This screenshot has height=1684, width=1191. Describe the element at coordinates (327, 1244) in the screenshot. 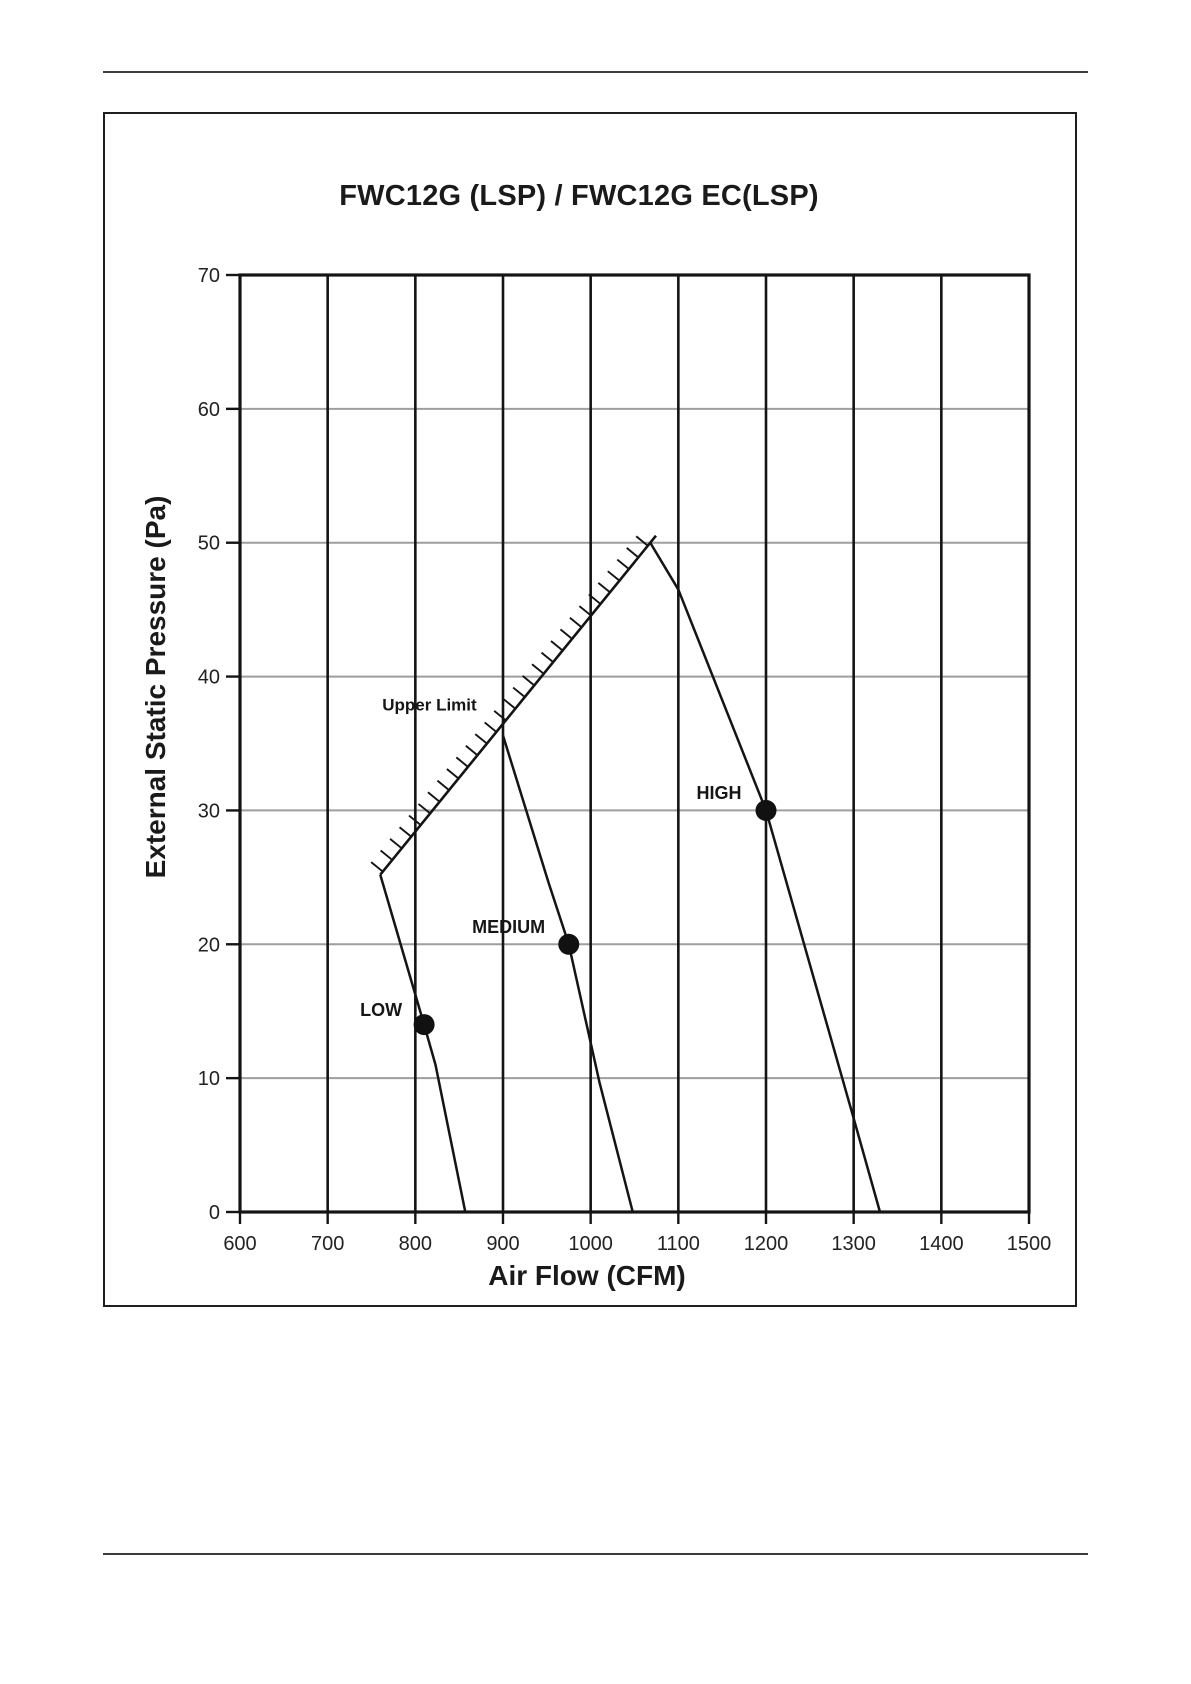

I see `x-tick-label-700: 700` at that location.